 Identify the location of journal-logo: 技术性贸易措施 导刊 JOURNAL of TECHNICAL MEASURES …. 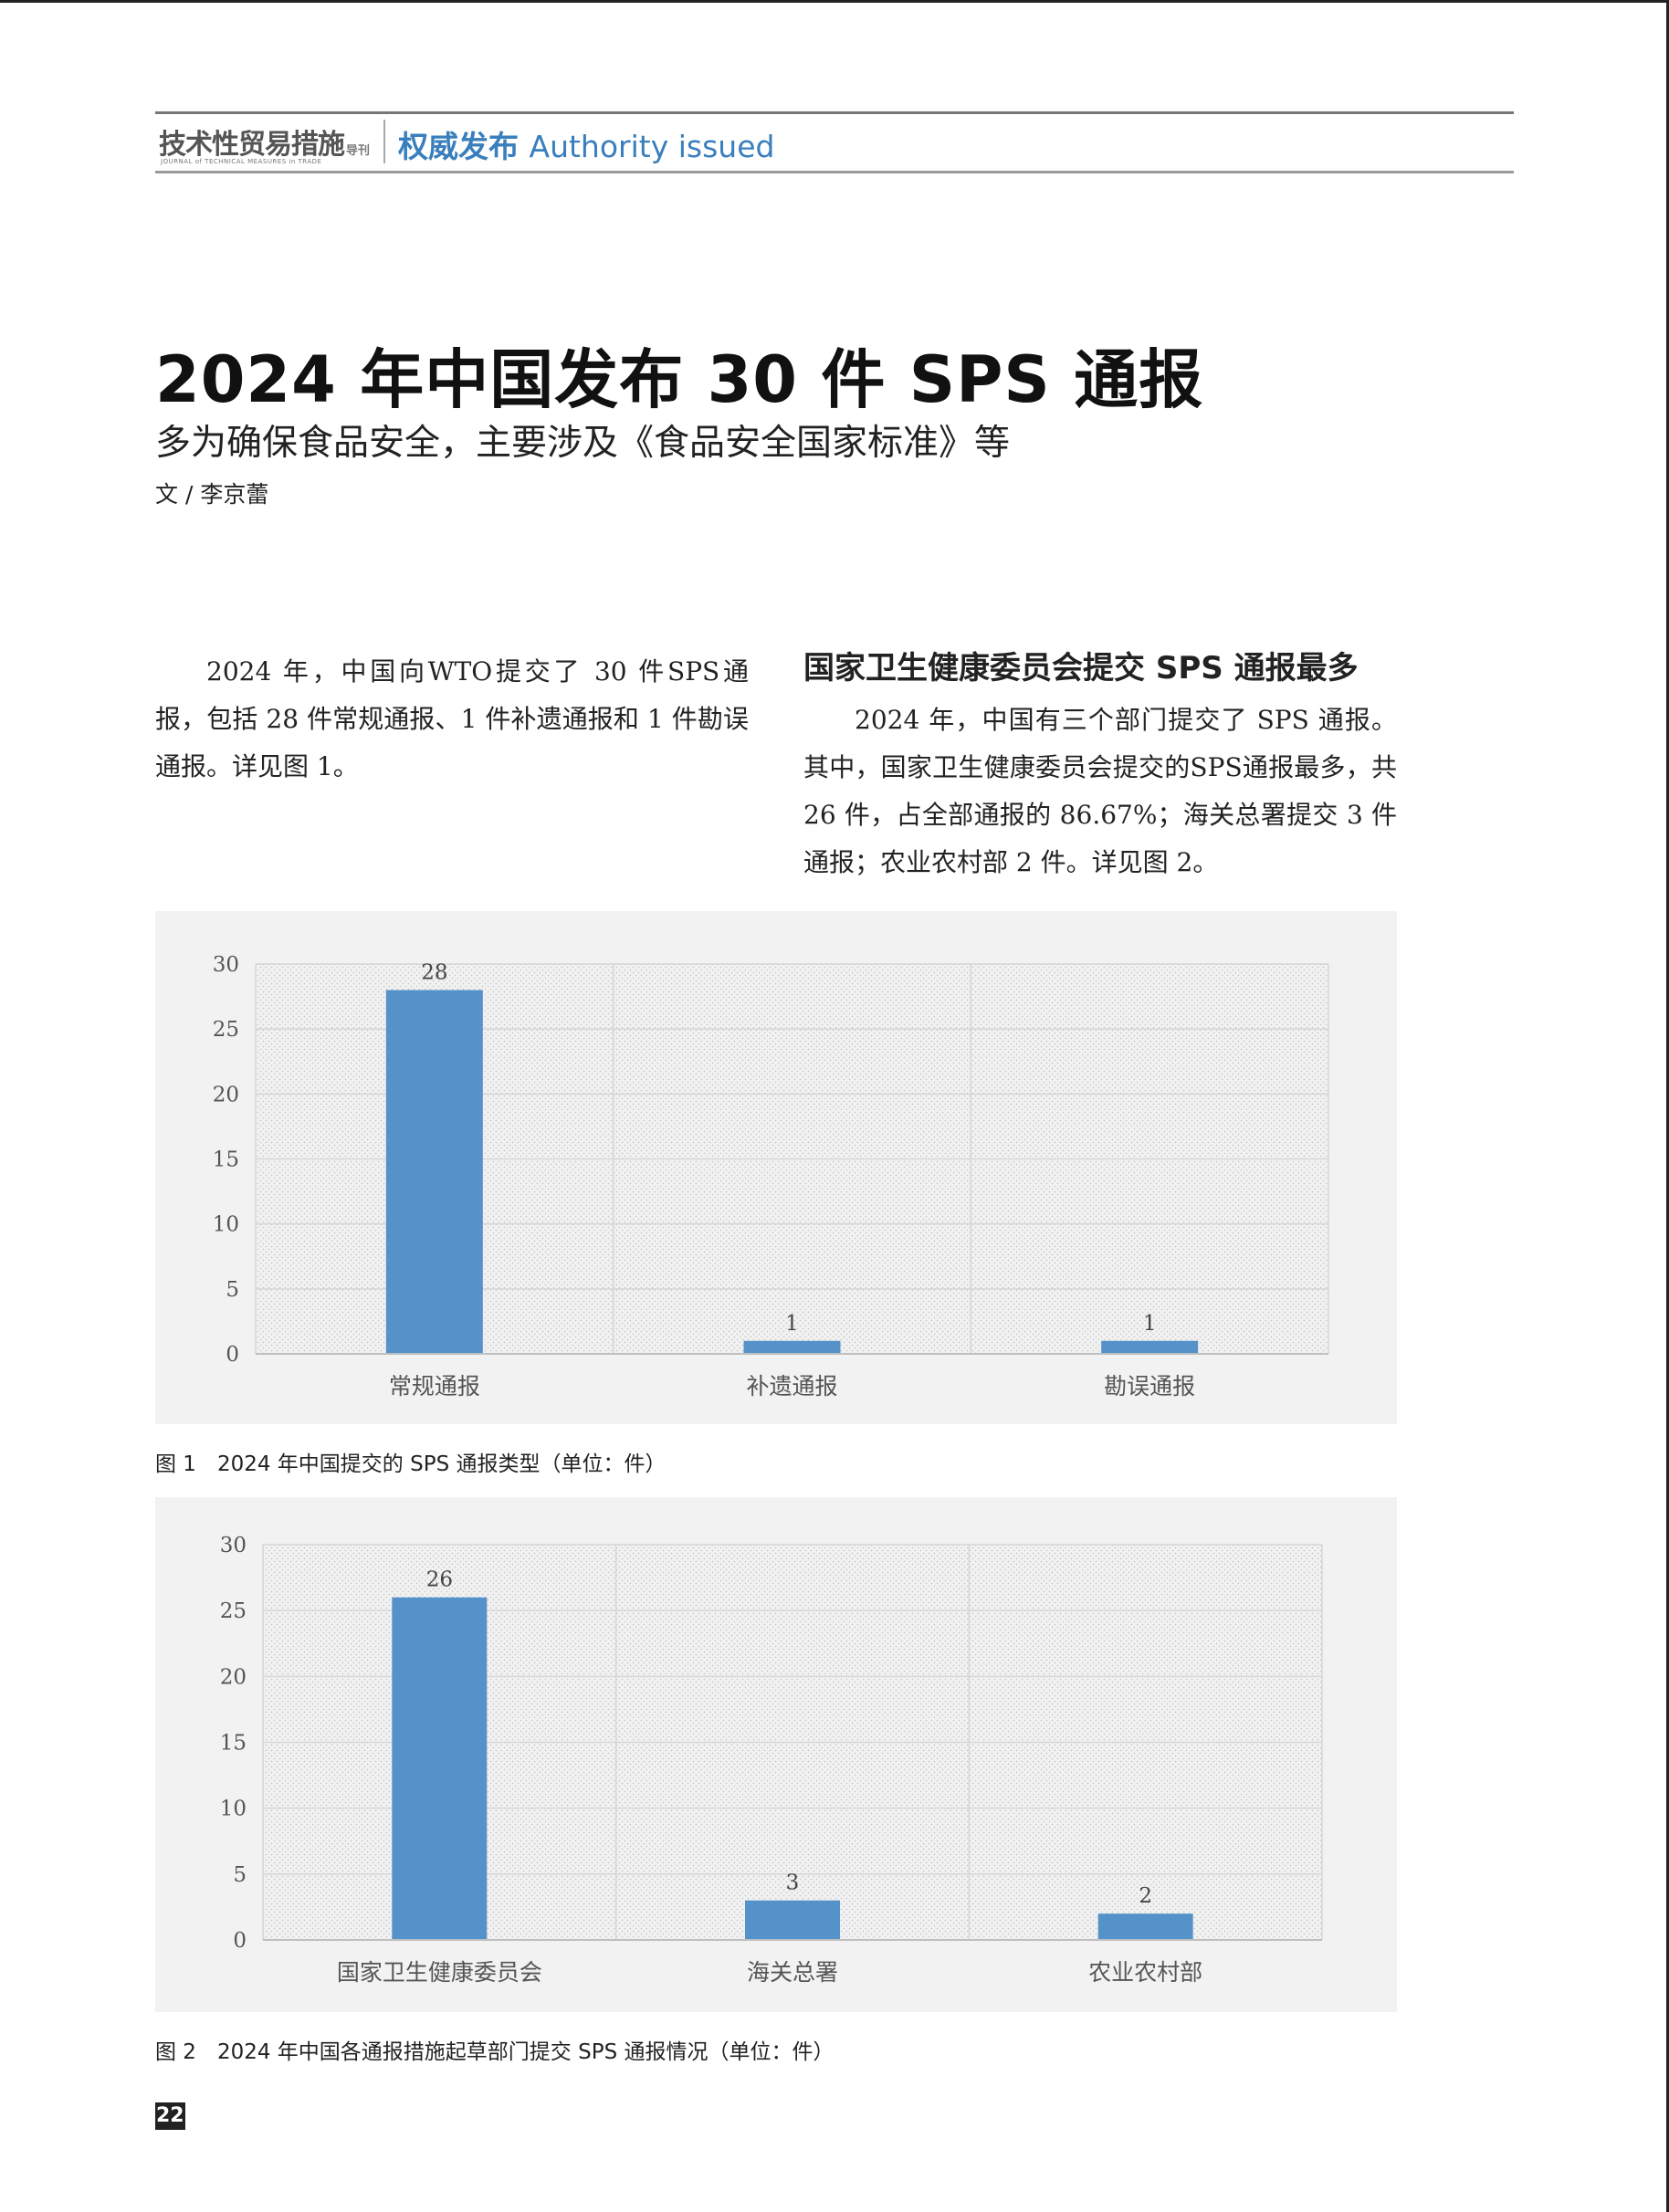
(265, 143).